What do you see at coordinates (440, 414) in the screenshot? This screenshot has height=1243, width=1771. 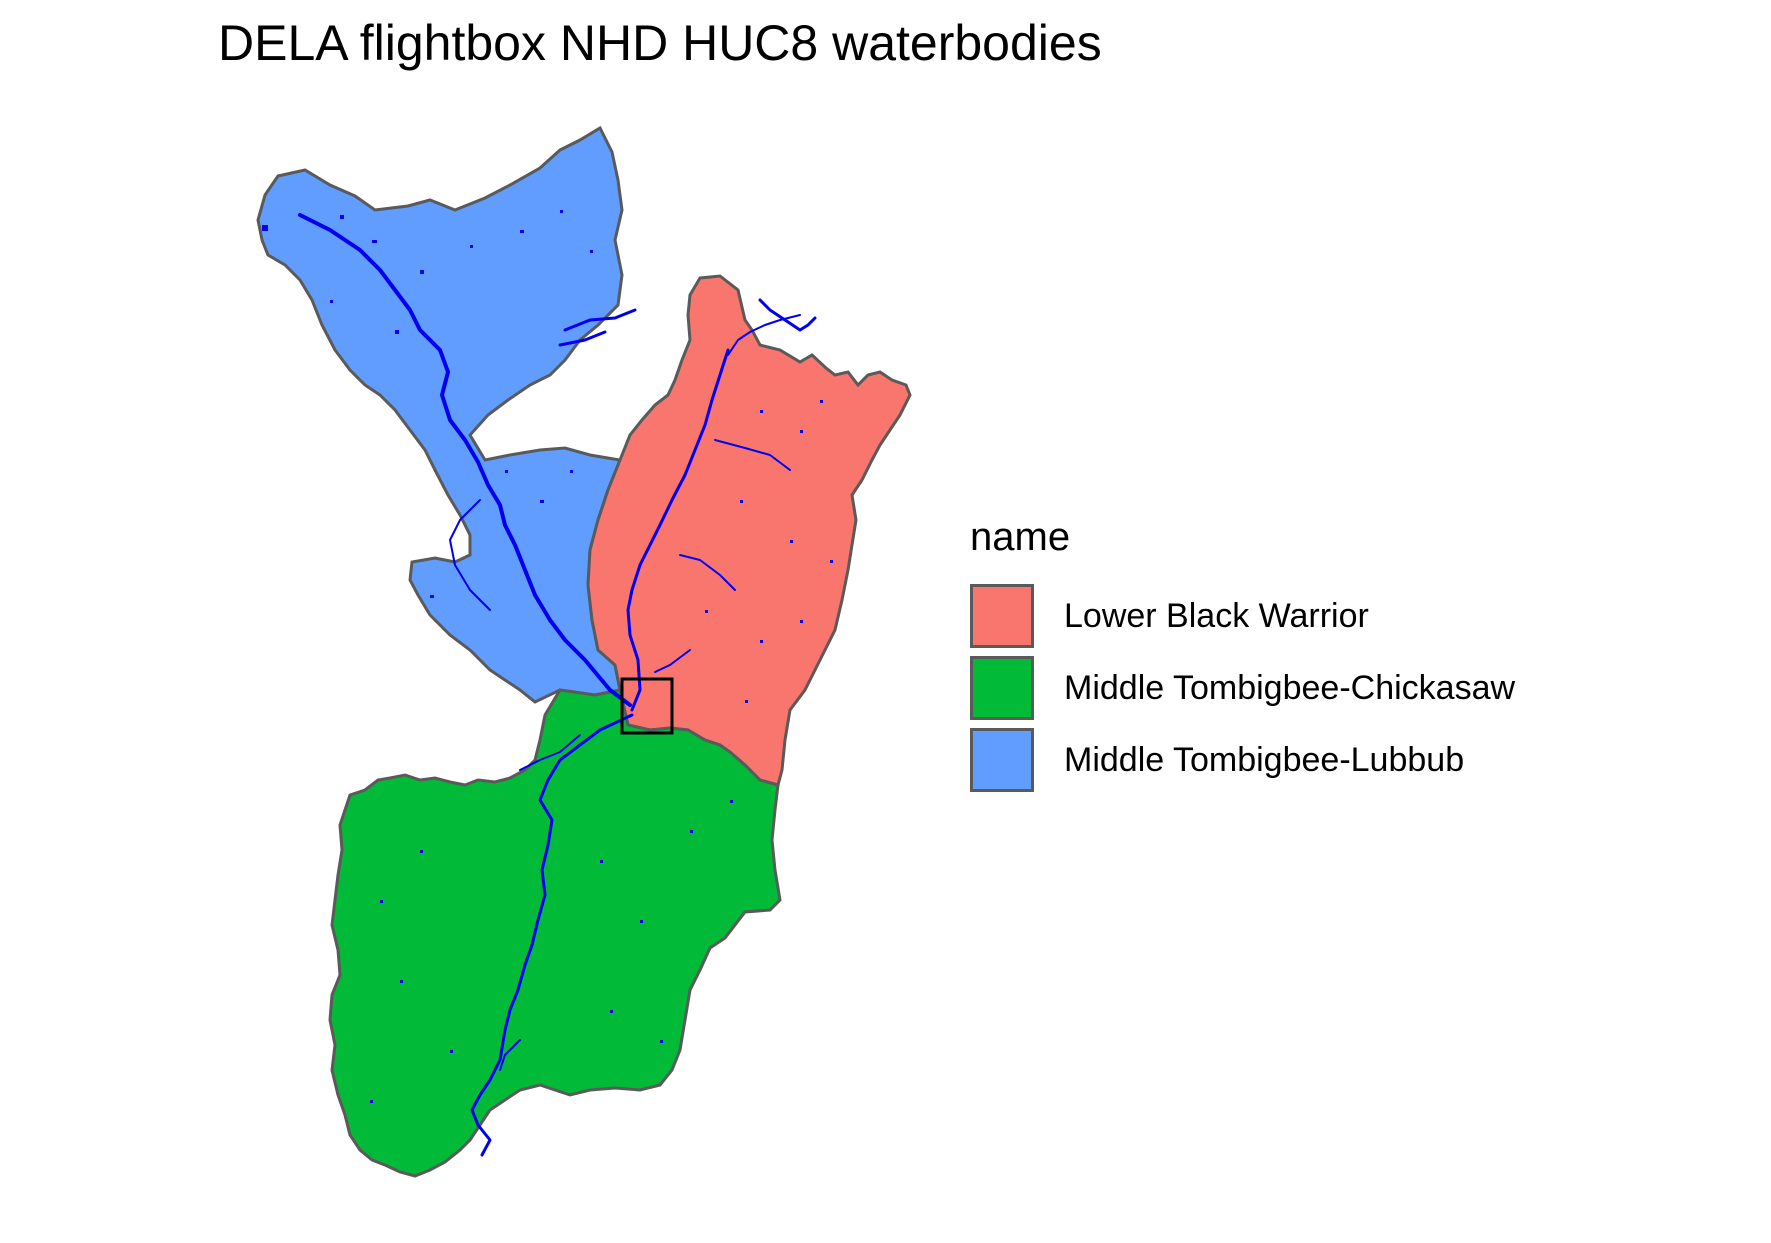 I see `region-middle-tombigbee-lubbub` at bounding box center [440, 414].